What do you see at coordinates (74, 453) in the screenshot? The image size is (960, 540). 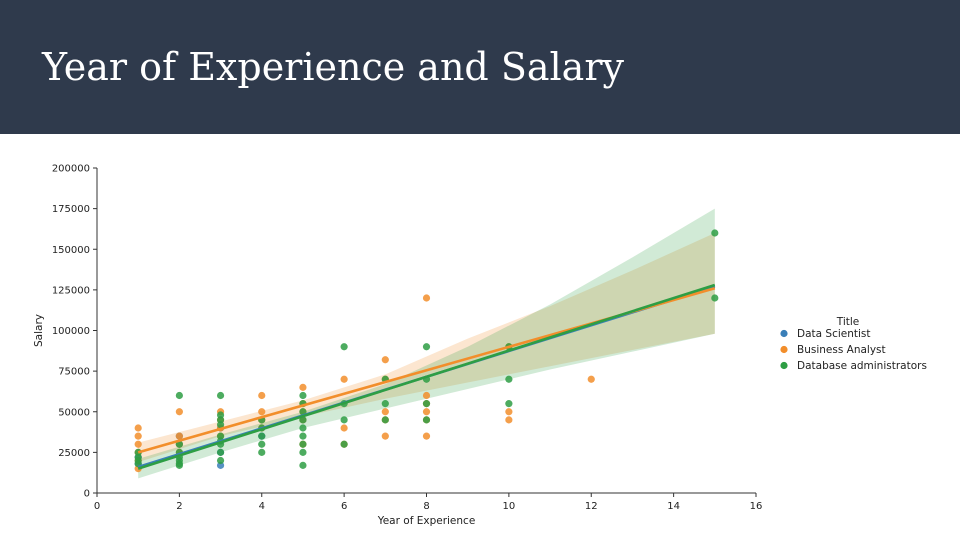 I see `y-tick-label: 25000` at bounding box center [74, 453].